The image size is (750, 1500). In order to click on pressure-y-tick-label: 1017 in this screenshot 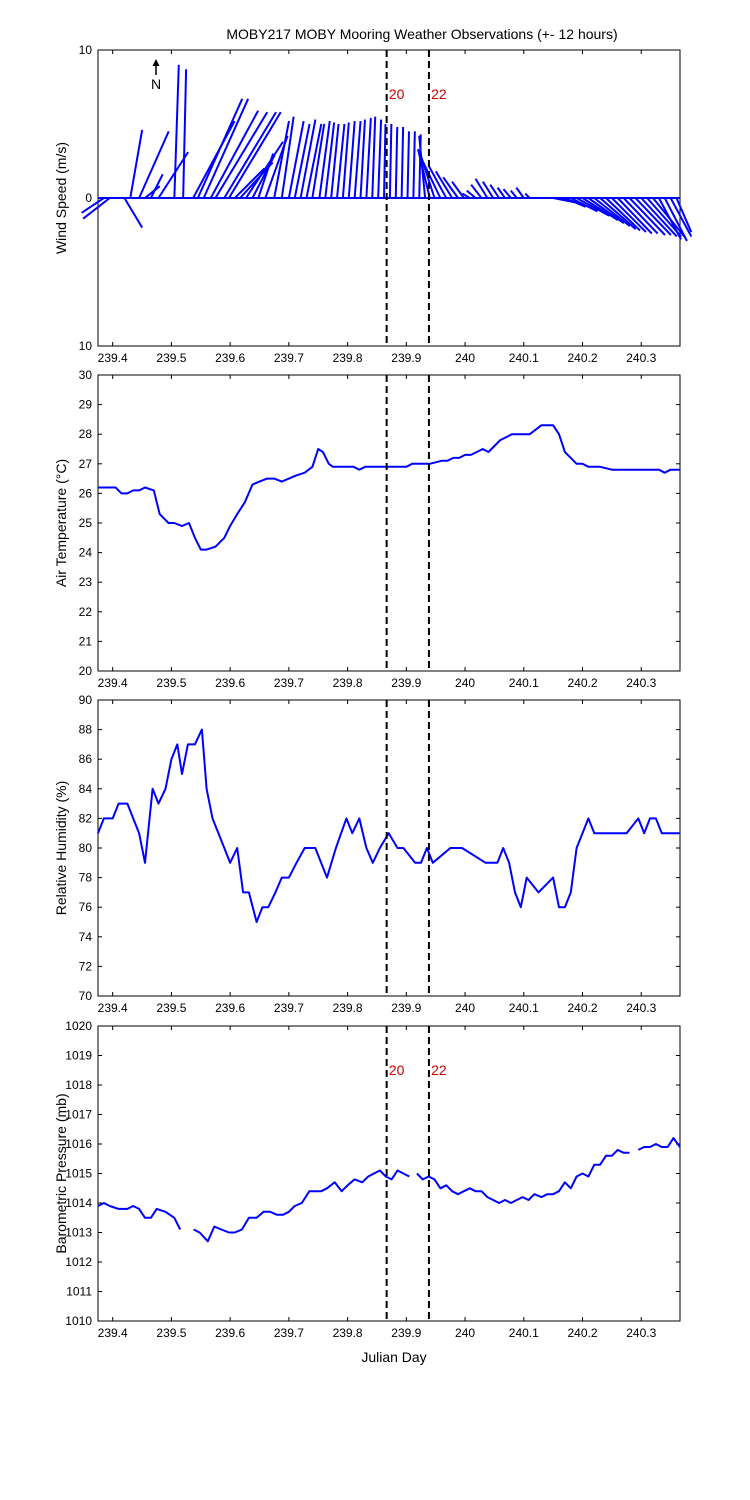, I will do `click(78, 1115)`.